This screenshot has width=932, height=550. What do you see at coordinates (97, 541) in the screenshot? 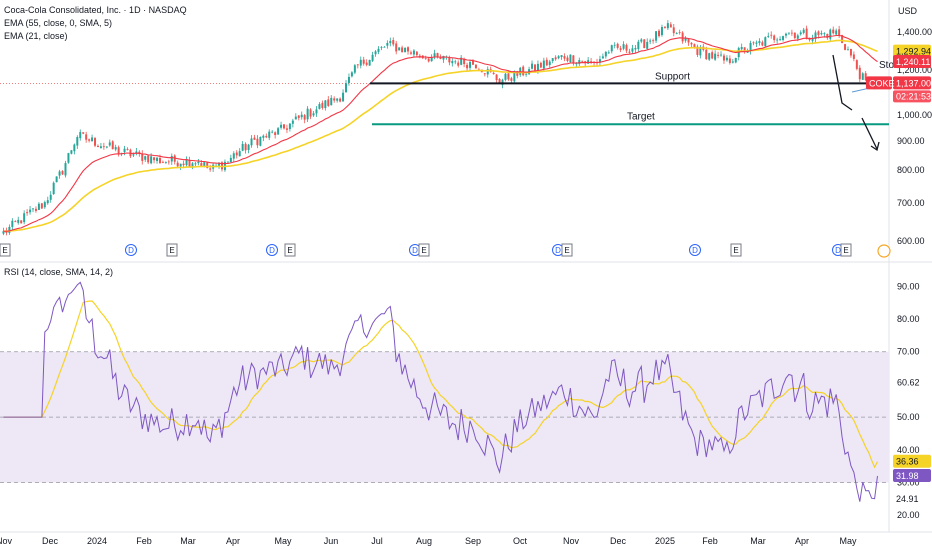
I see `month-tick-label: 2024` at bounding box center [97, 541].